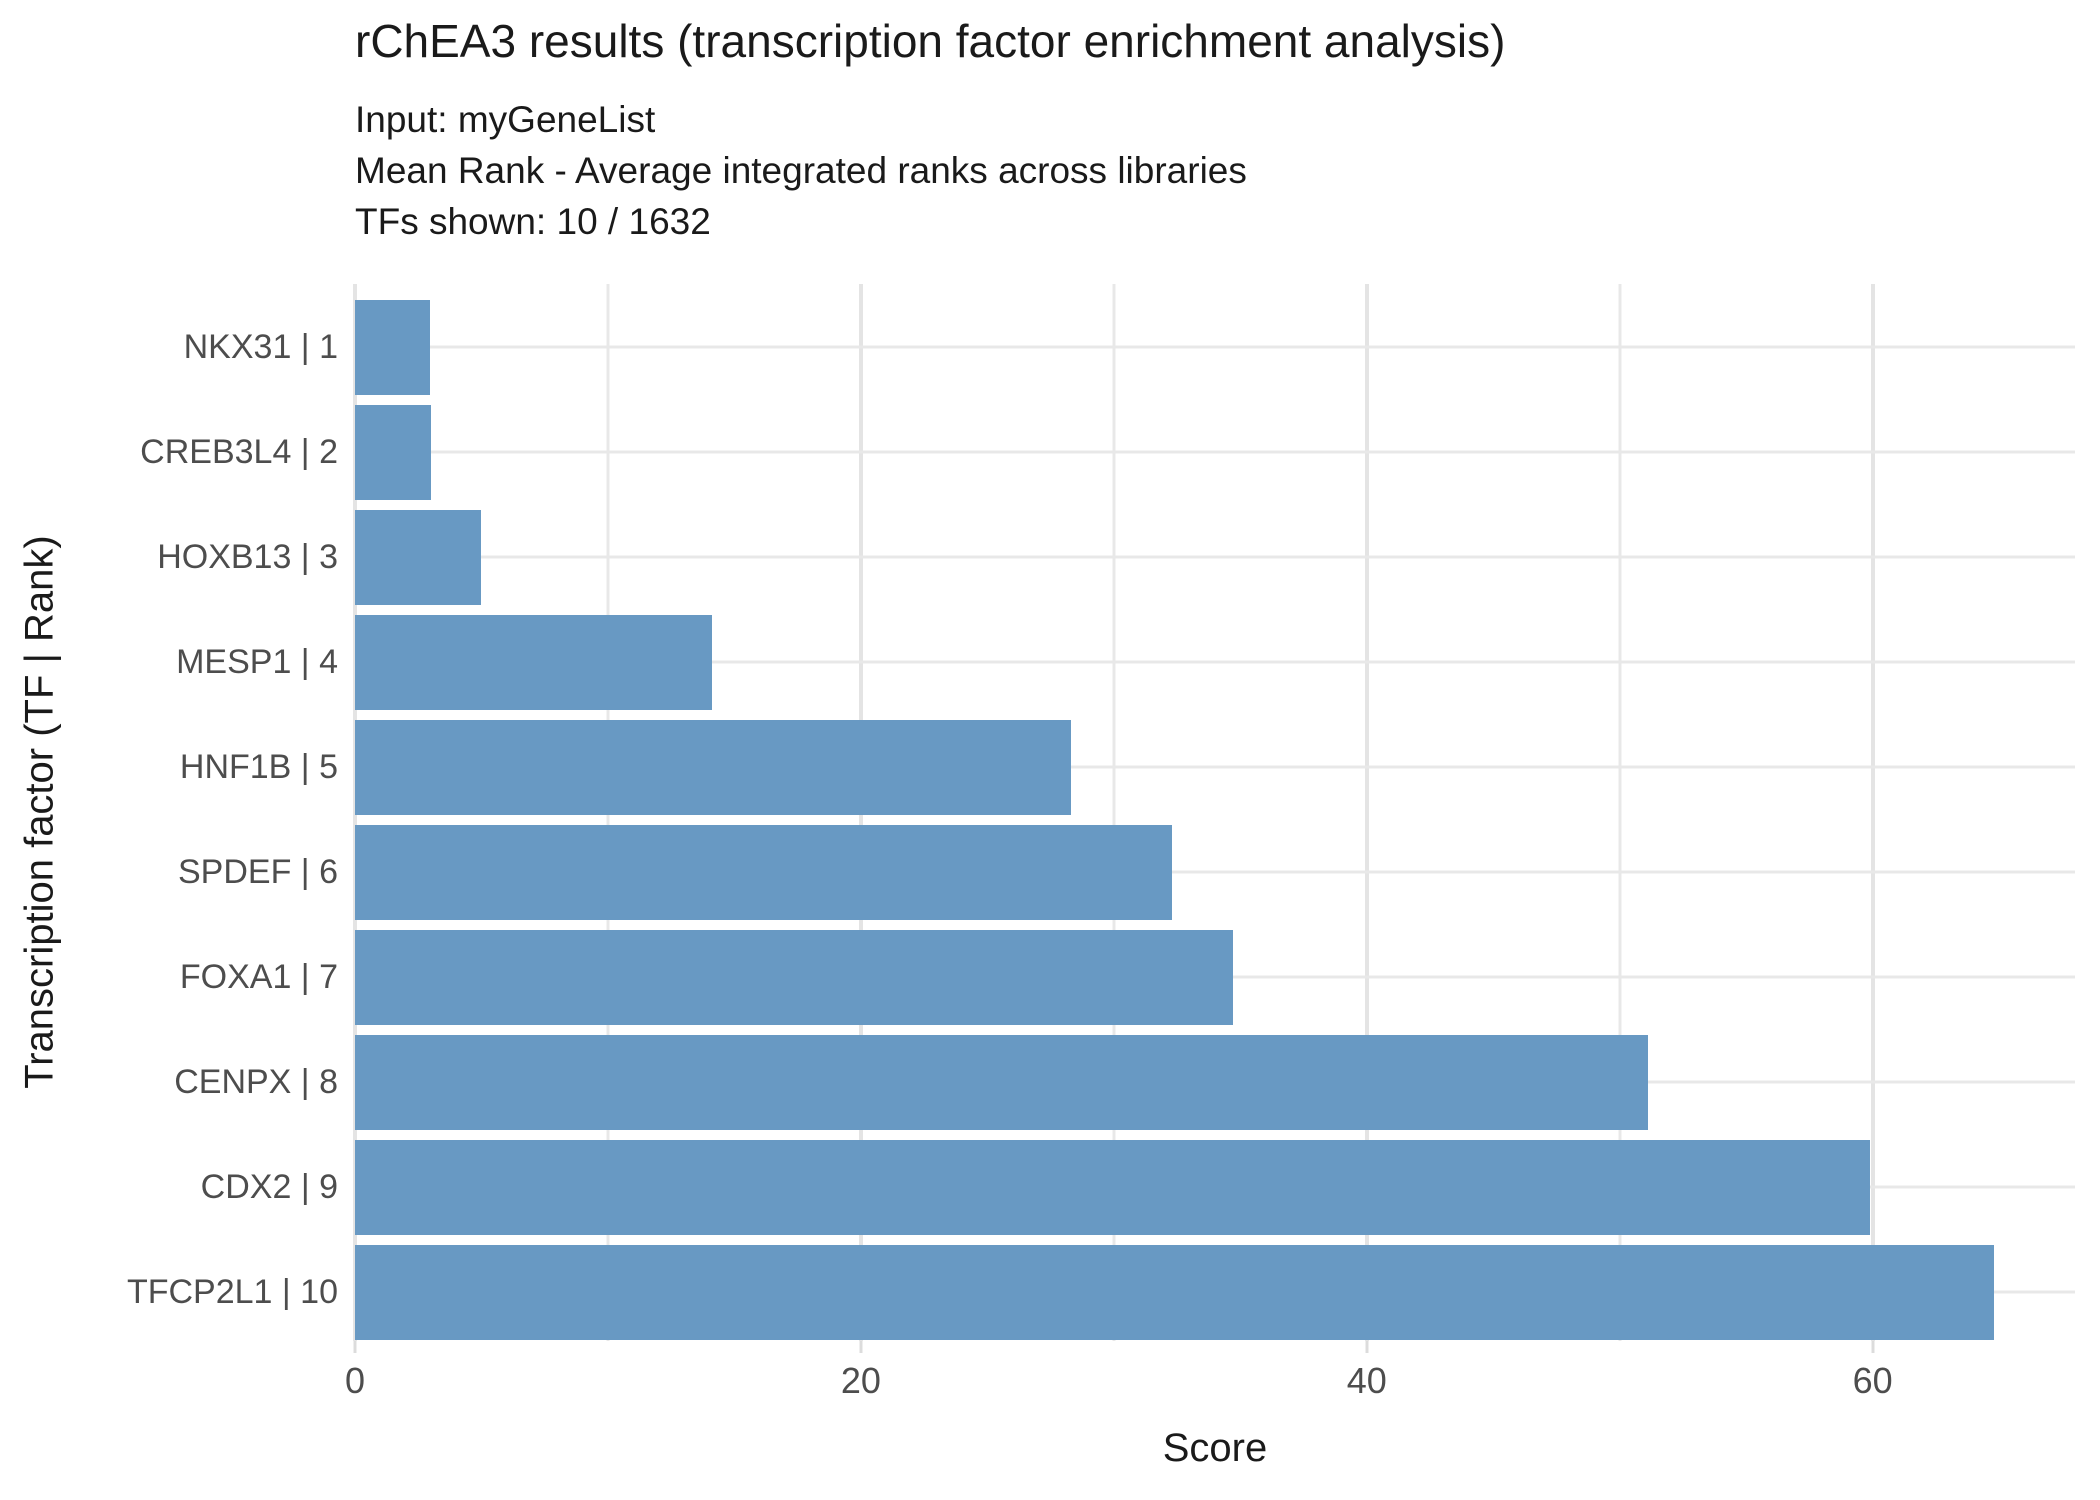 This screenshot has width=2100, height=1500. What do you see at coordinates (258, 977) in the screenshot?
I see `y-tick-label: FOXA1 | 7` at bounding box center [258, 977].